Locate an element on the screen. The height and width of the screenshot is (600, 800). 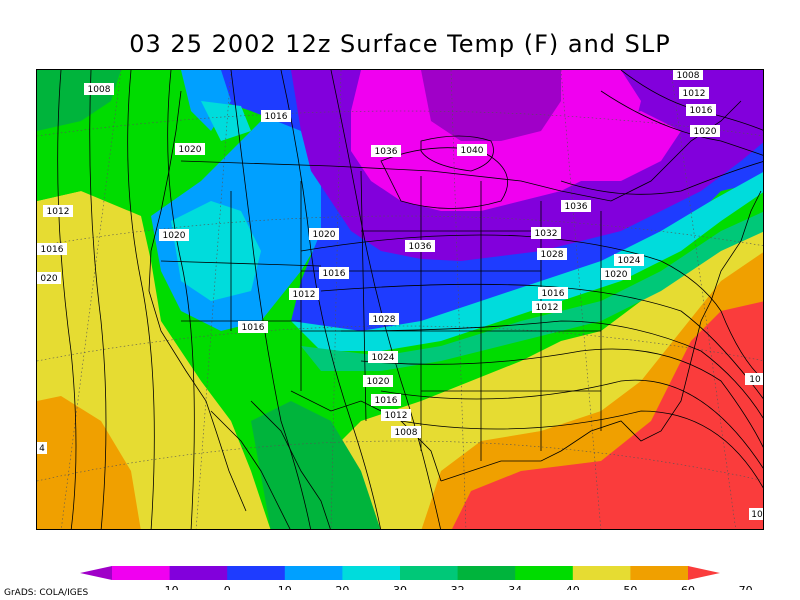
svg-text: 4 is located at coordinates (42, 449).